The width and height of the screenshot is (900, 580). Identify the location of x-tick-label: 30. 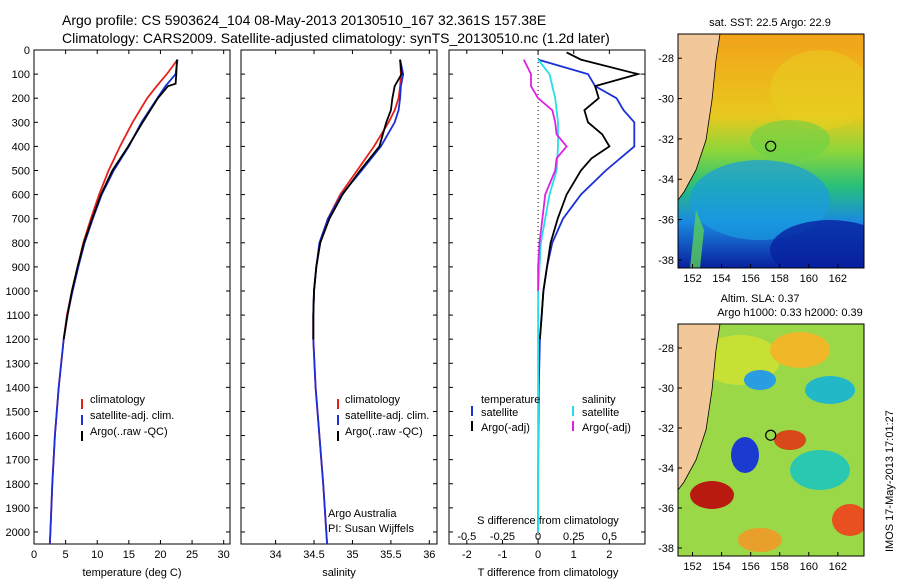
(224, 555).